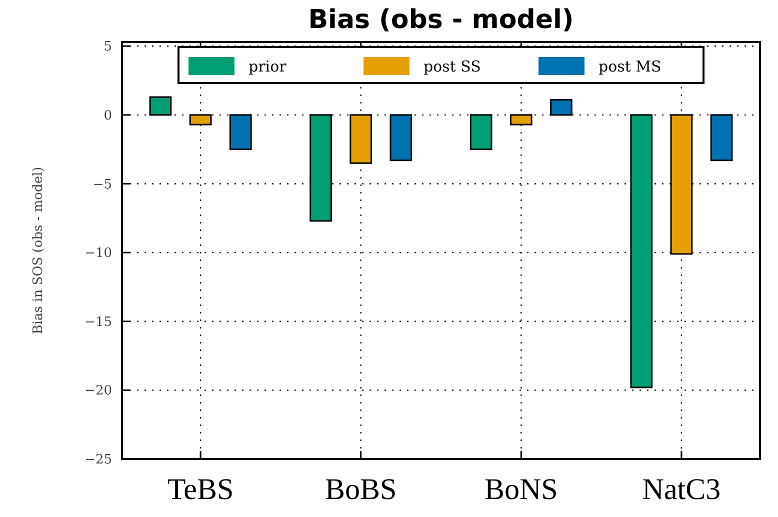  Describe the element at coordinates (102, 184) in the screenshot. I see `y-tick-label: −5` at that location.